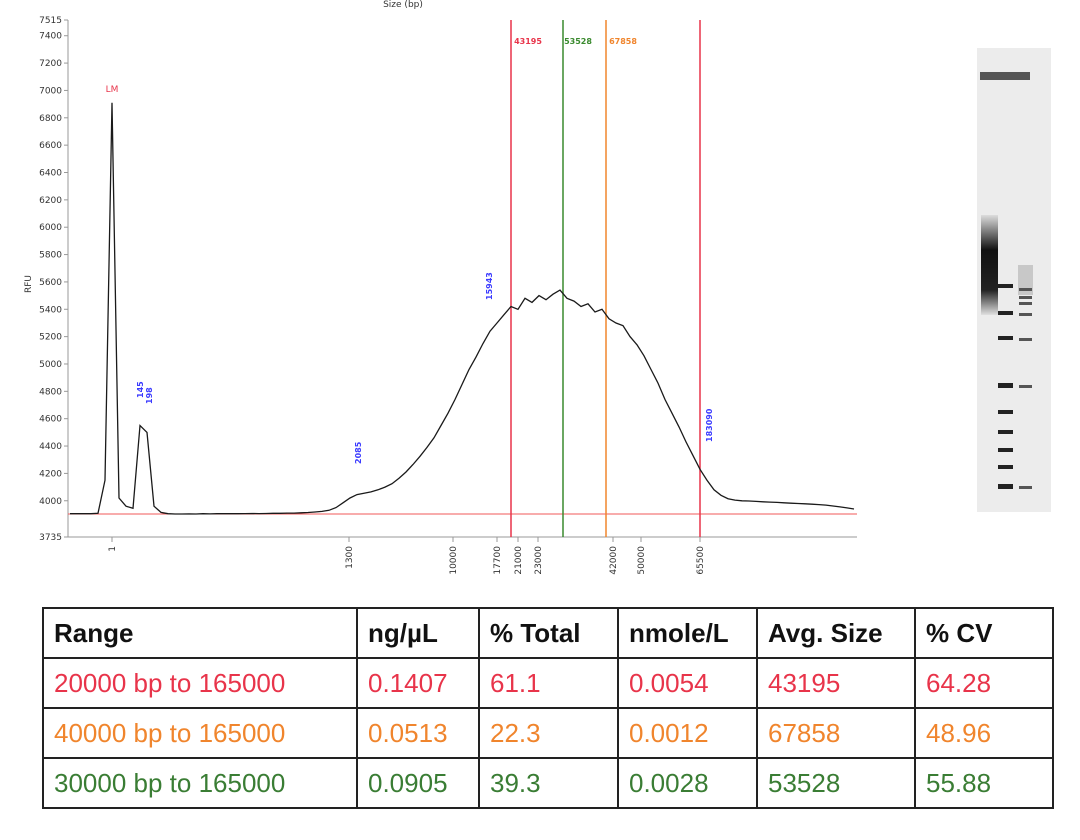 This screenshot has width=1080, height=840. What do you see at coordinates (489, 286) in the screenshot?
I see `peak-label: 15943` at bounding box center [489, 286].